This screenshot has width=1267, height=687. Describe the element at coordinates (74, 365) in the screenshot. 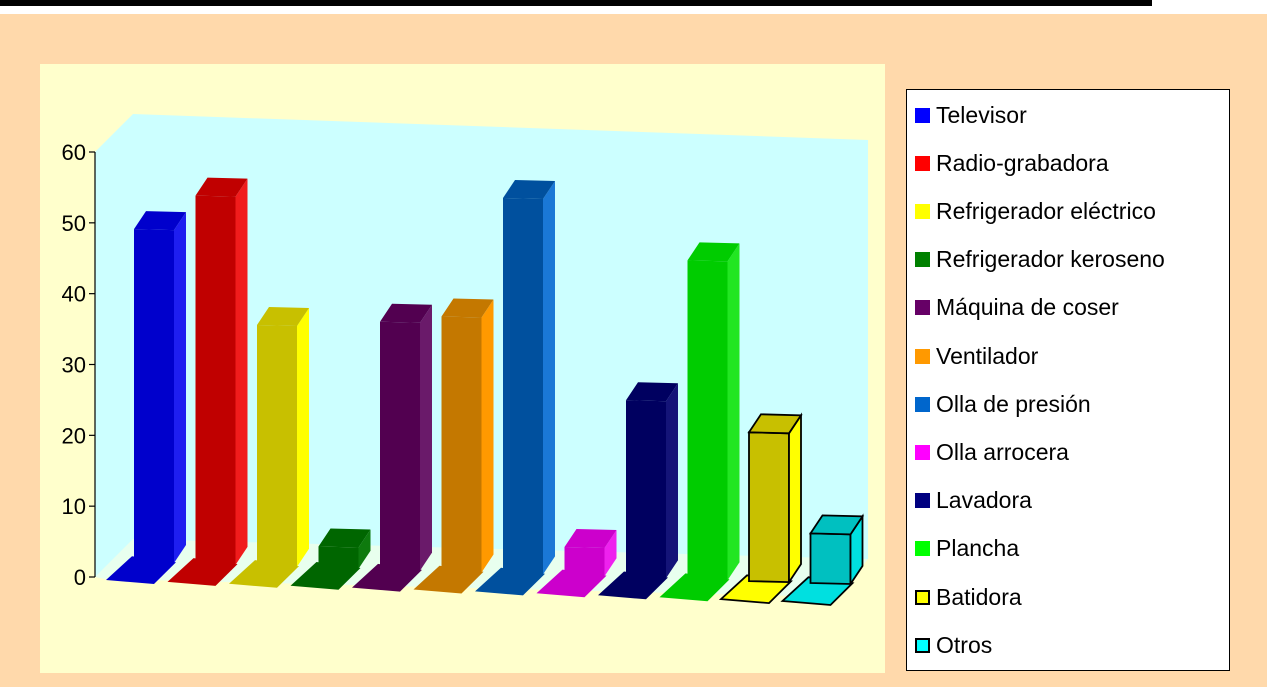

I see `y-tick-label: 30` at that location.